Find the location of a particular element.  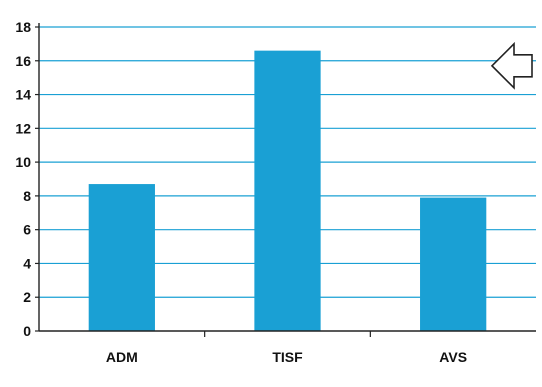

y-tick-label-14: 14 is located at coordinates (23, 95).